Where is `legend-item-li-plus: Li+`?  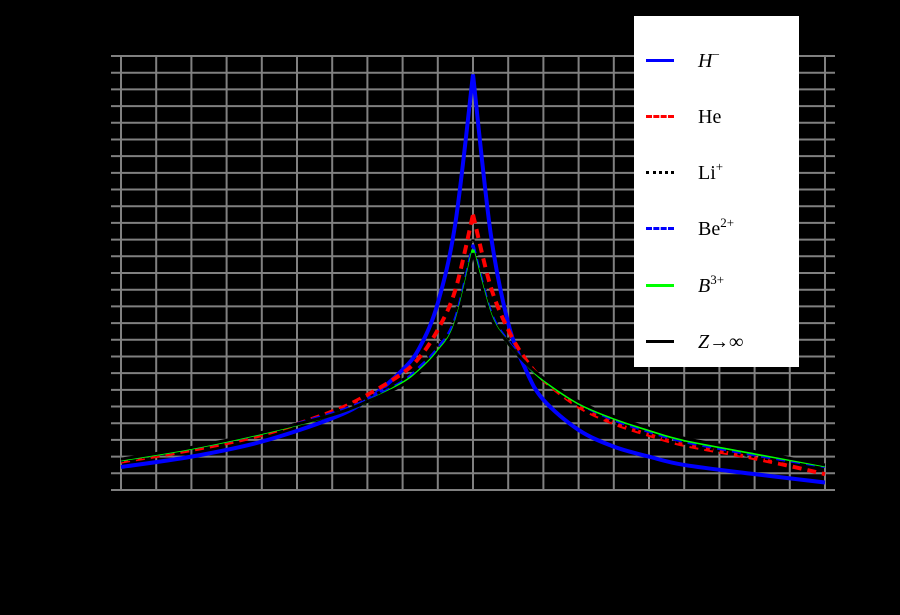 legend-item-li-plus: Li+ is located at coordinates (716, 173).